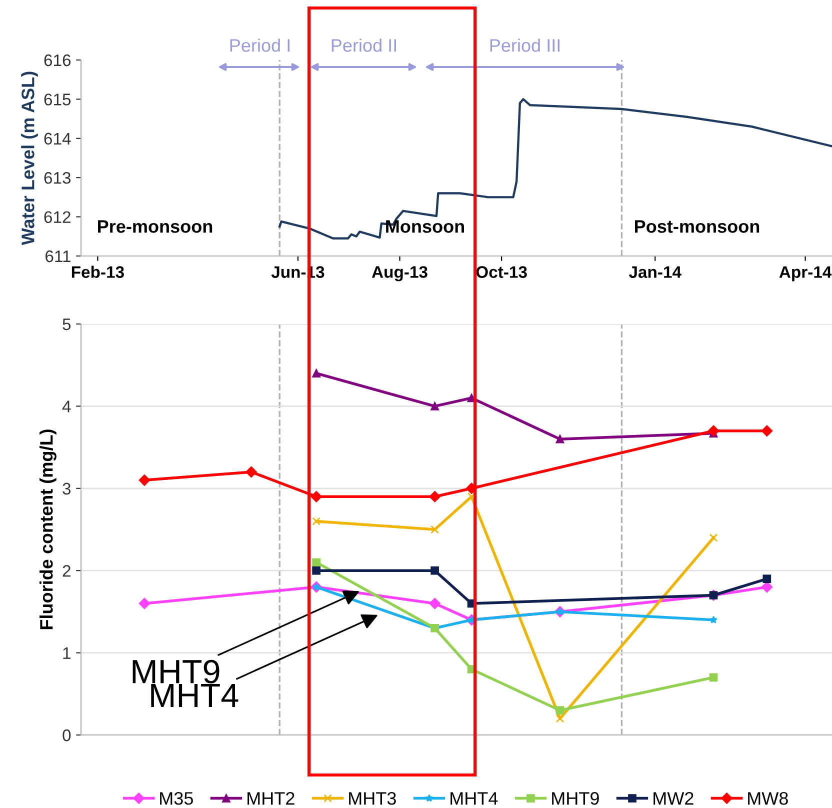 The height and width of the screenshot is (808, 832). I want to click on x-tick-label: Jan-14, so click(655, 272).